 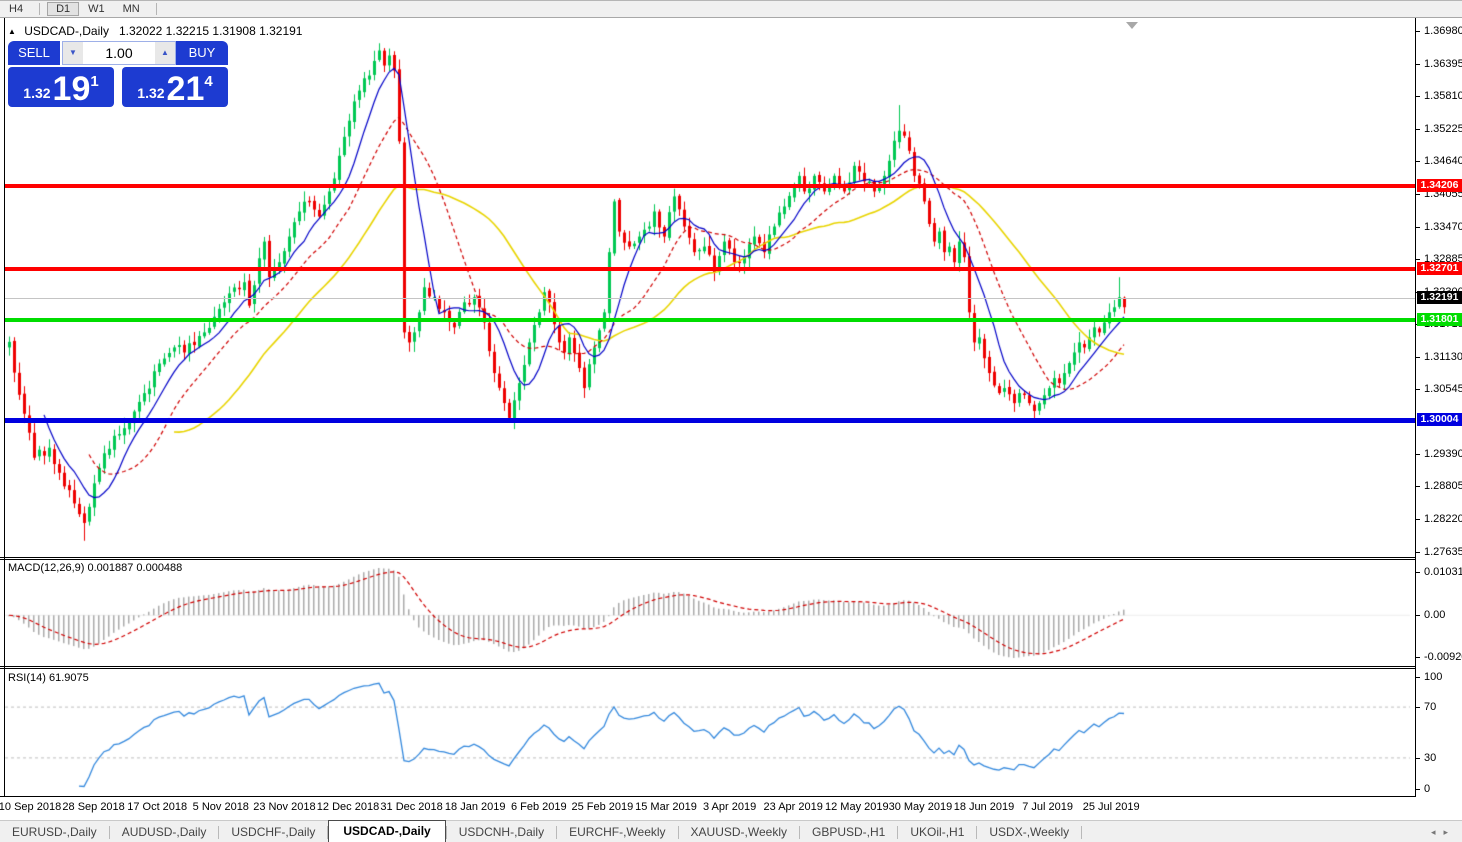 I want to click on macd-scale-max: 0.010311, so click(x=1443, y=572).